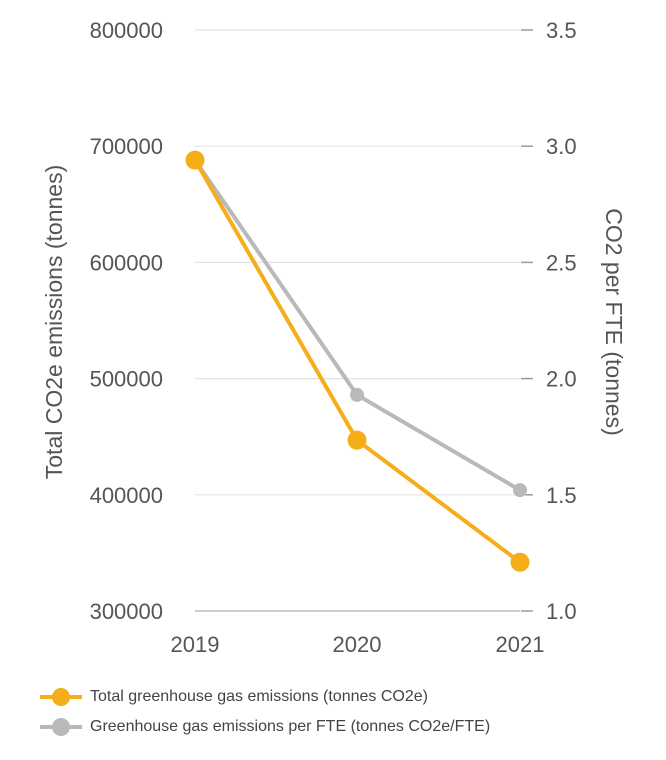 The image size is (666, 760). What do you see at coordinates (527, 320) in the screenshot?
I see `right-axis-tick-marks` at bounding box center [527, 320].